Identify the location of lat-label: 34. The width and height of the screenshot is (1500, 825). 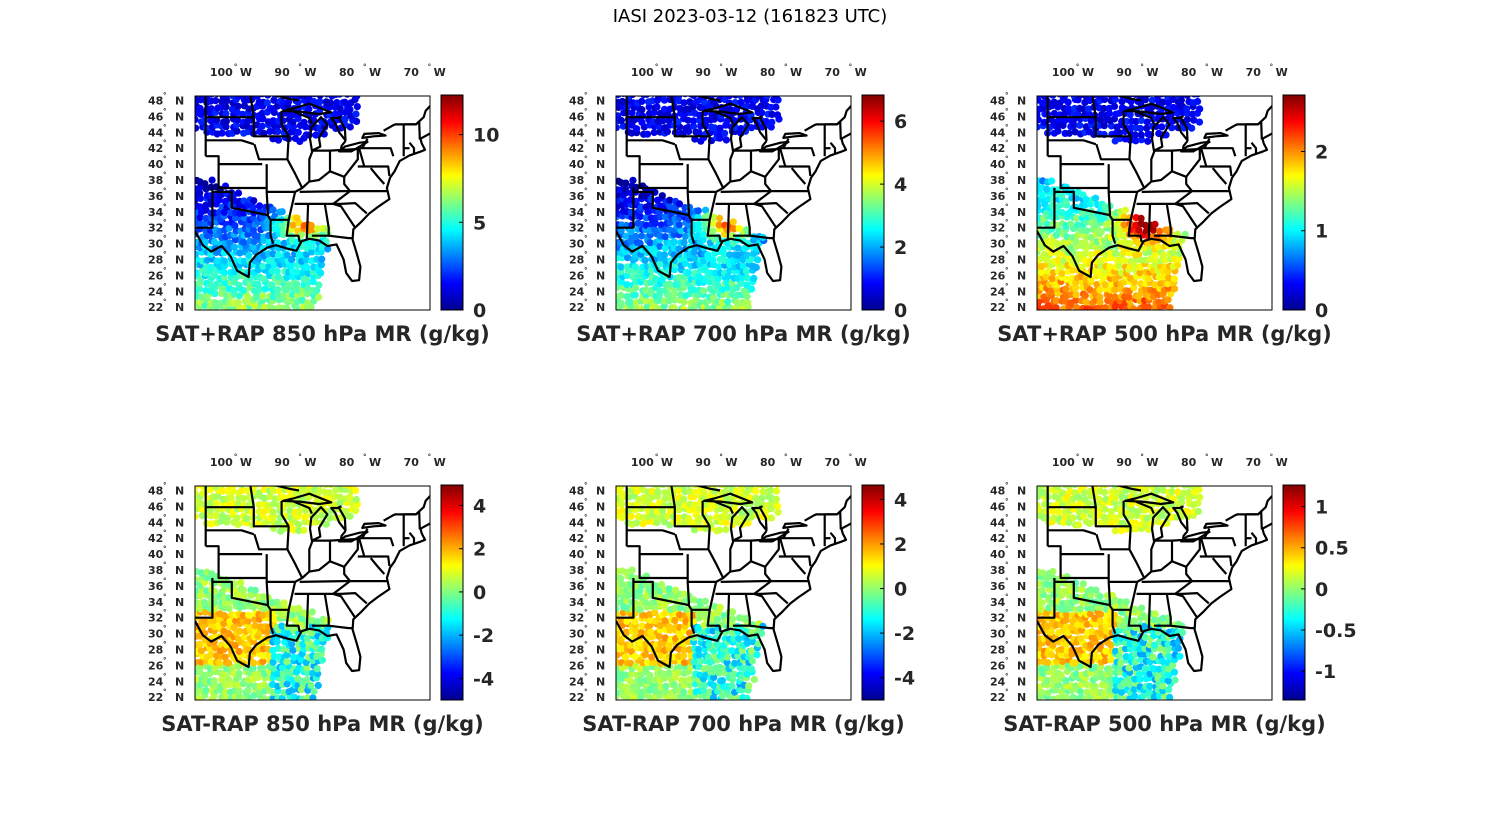
(998, 212).